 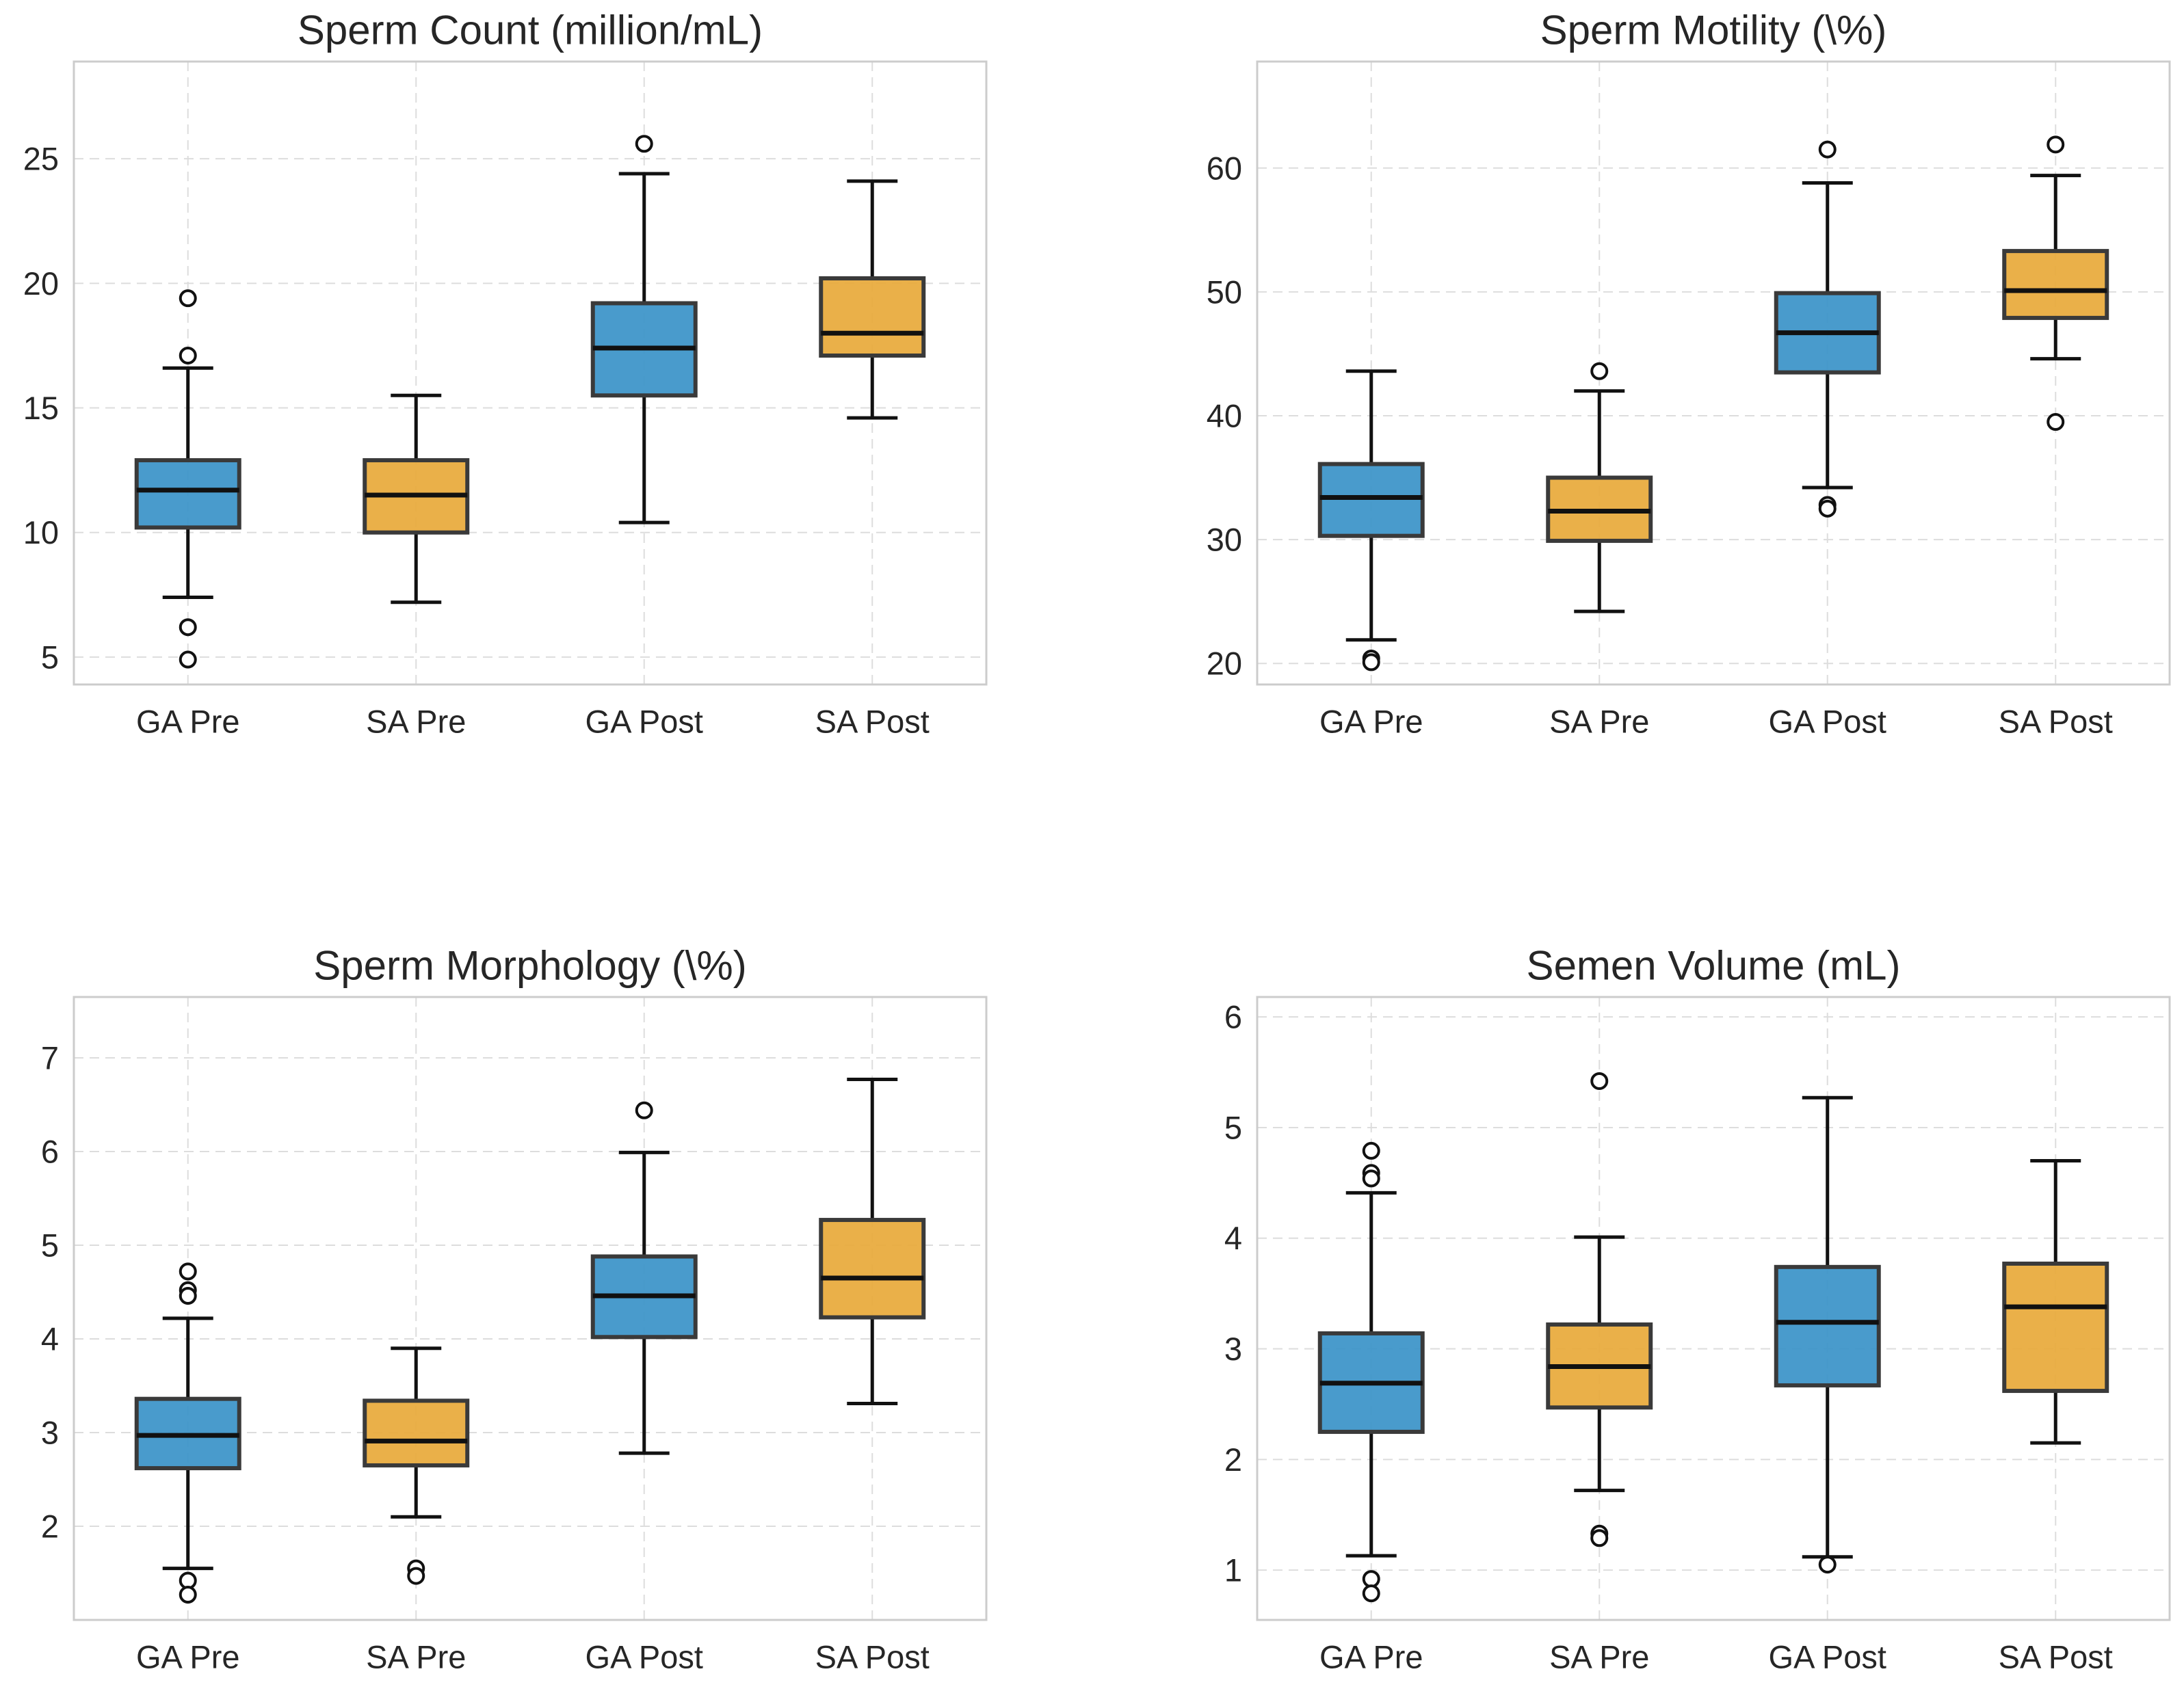 What do you see at coordinates (1224, 415) in the screenshot?
I see `y-tick-label: 40` at bounding box center [1224, 415].